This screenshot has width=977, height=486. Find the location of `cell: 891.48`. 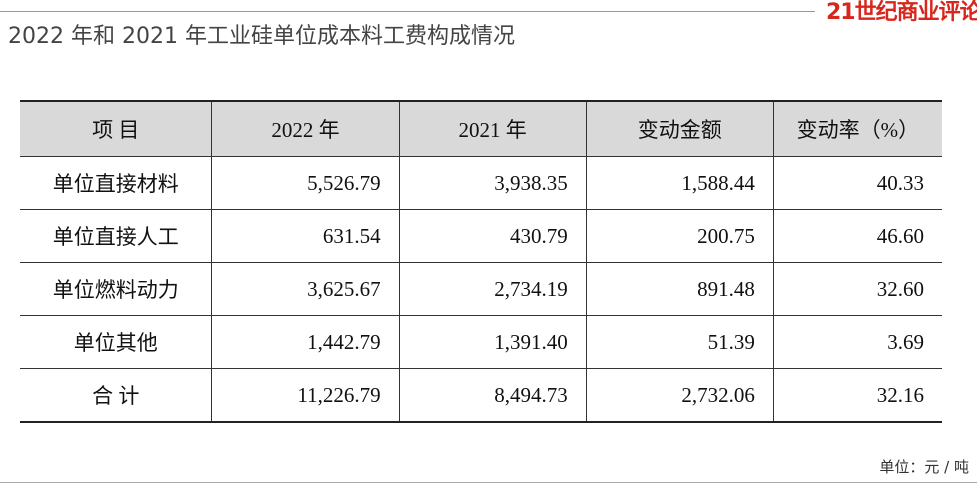

cell: 891.48 is located at coordinates (679, 289).